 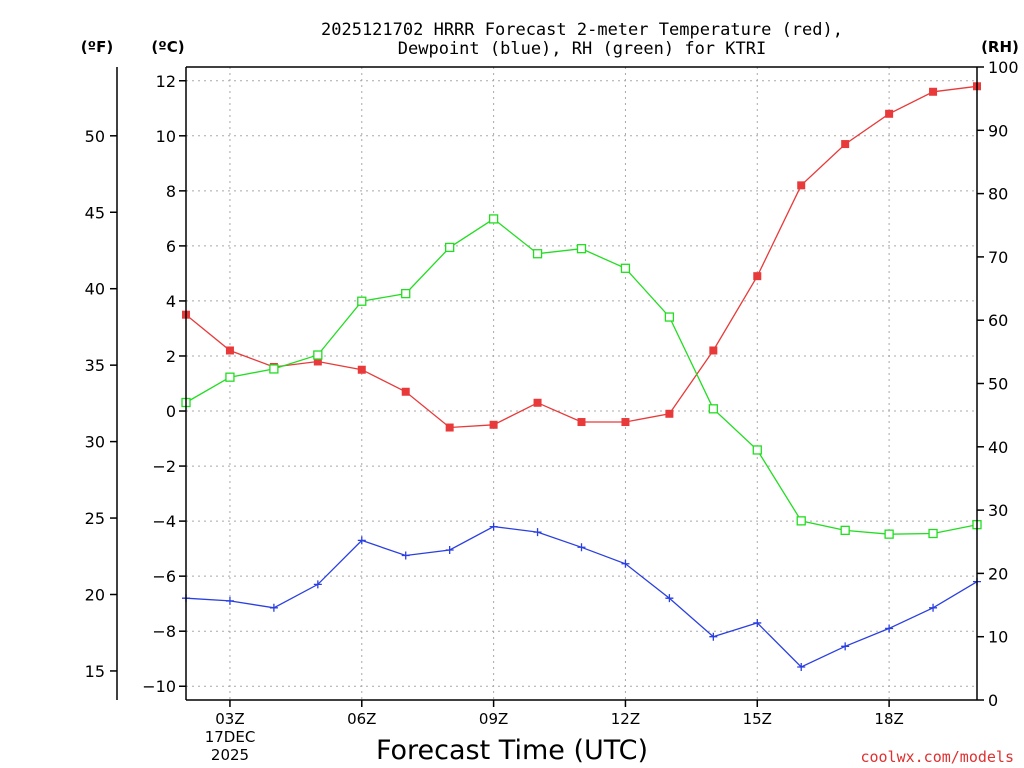 What do you see at coordinates (95, 518) in the screenshot?
I see `tick-label-fahrenheit: 25` at bounding box center [95, 518].